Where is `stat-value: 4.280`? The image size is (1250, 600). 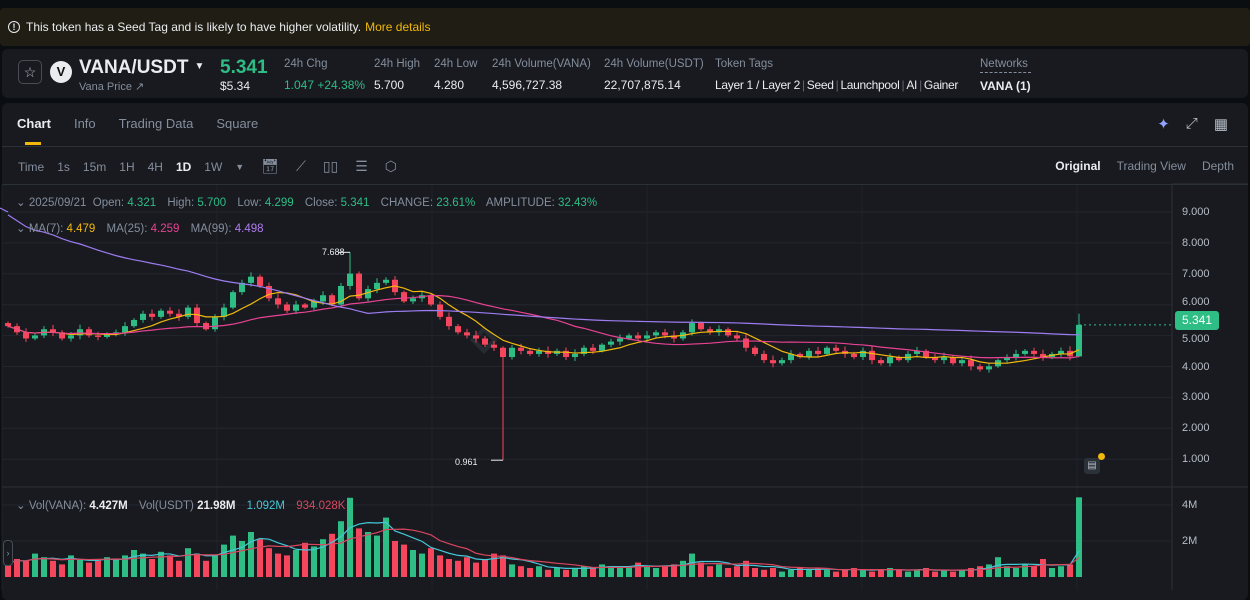 stat-value: 4.280 is located at coordinates (449, 85).